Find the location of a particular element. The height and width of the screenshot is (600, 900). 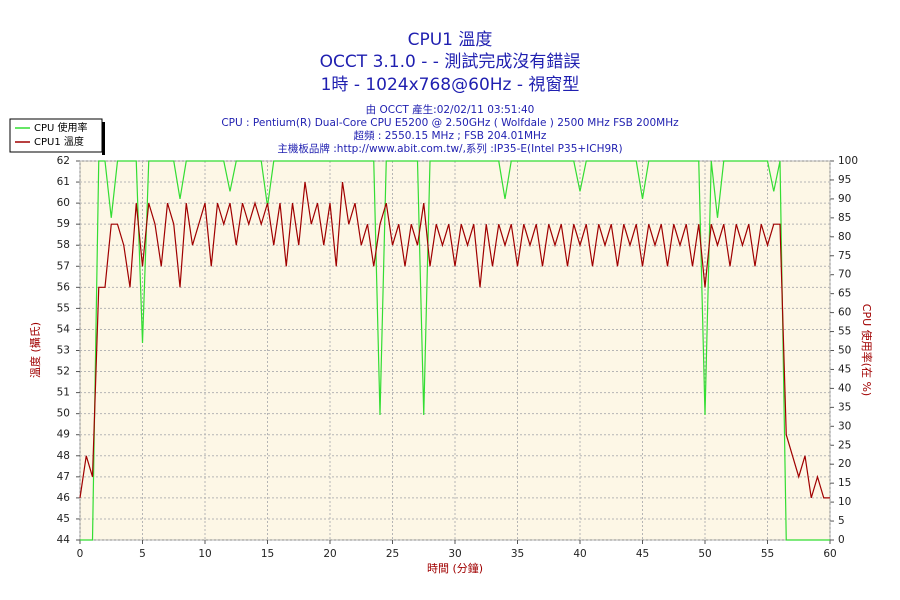

y-tick-label: 44 is located at coordinates (64, 540).